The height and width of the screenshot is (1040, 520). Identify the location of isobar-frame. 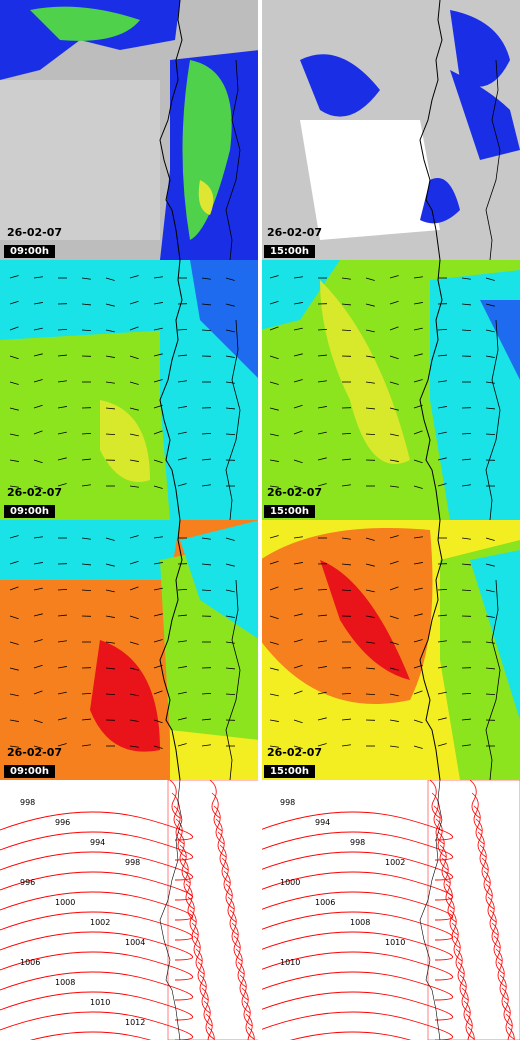
(213, 910).